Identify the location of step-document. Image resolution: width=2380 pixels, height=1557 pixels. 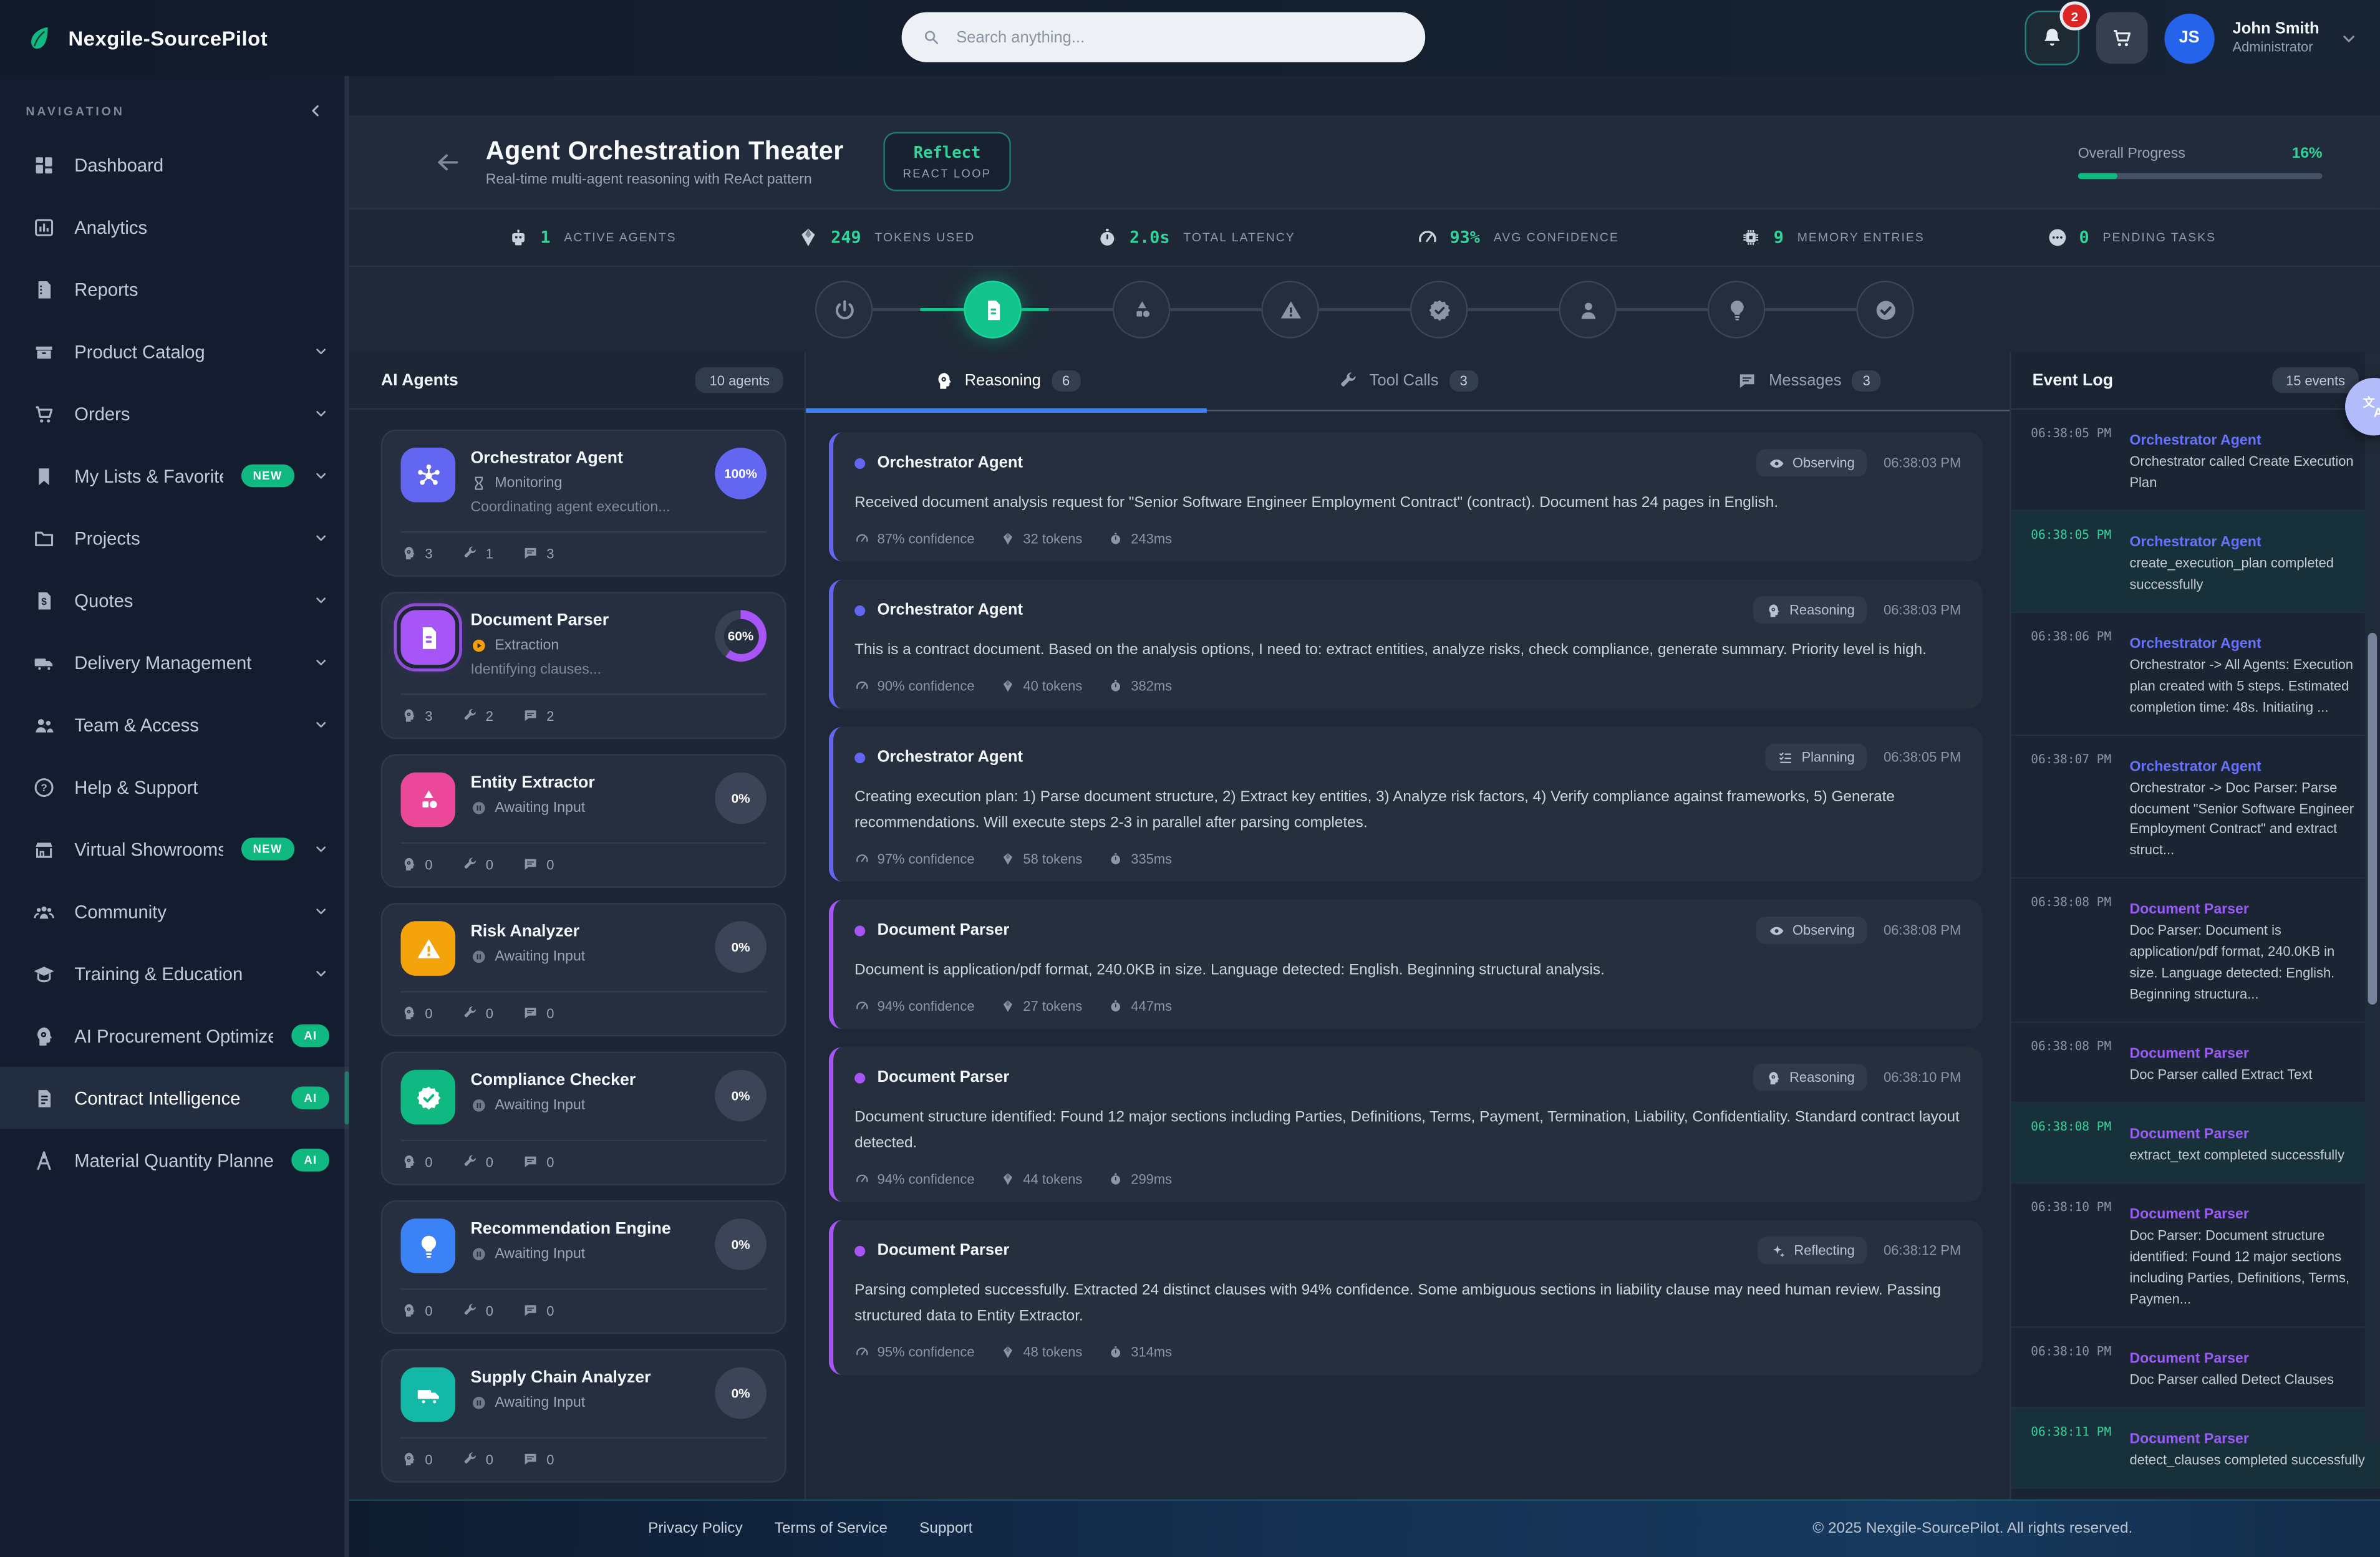
(993, 310).